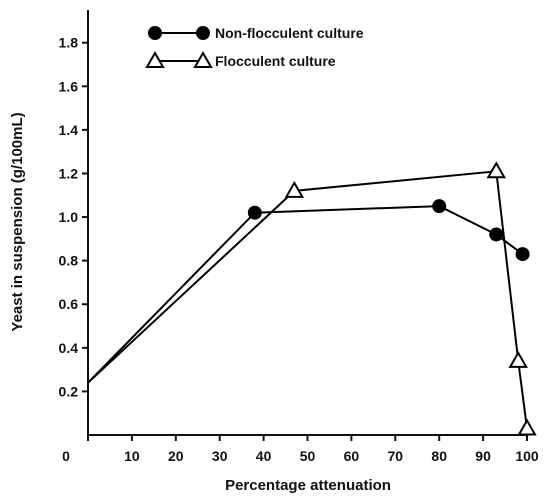 The height and width of the screenshot is (499, 550). Describe the element at coordinates (439, 456) in the screenshot. I see `x-tick-label: 80` at that location.